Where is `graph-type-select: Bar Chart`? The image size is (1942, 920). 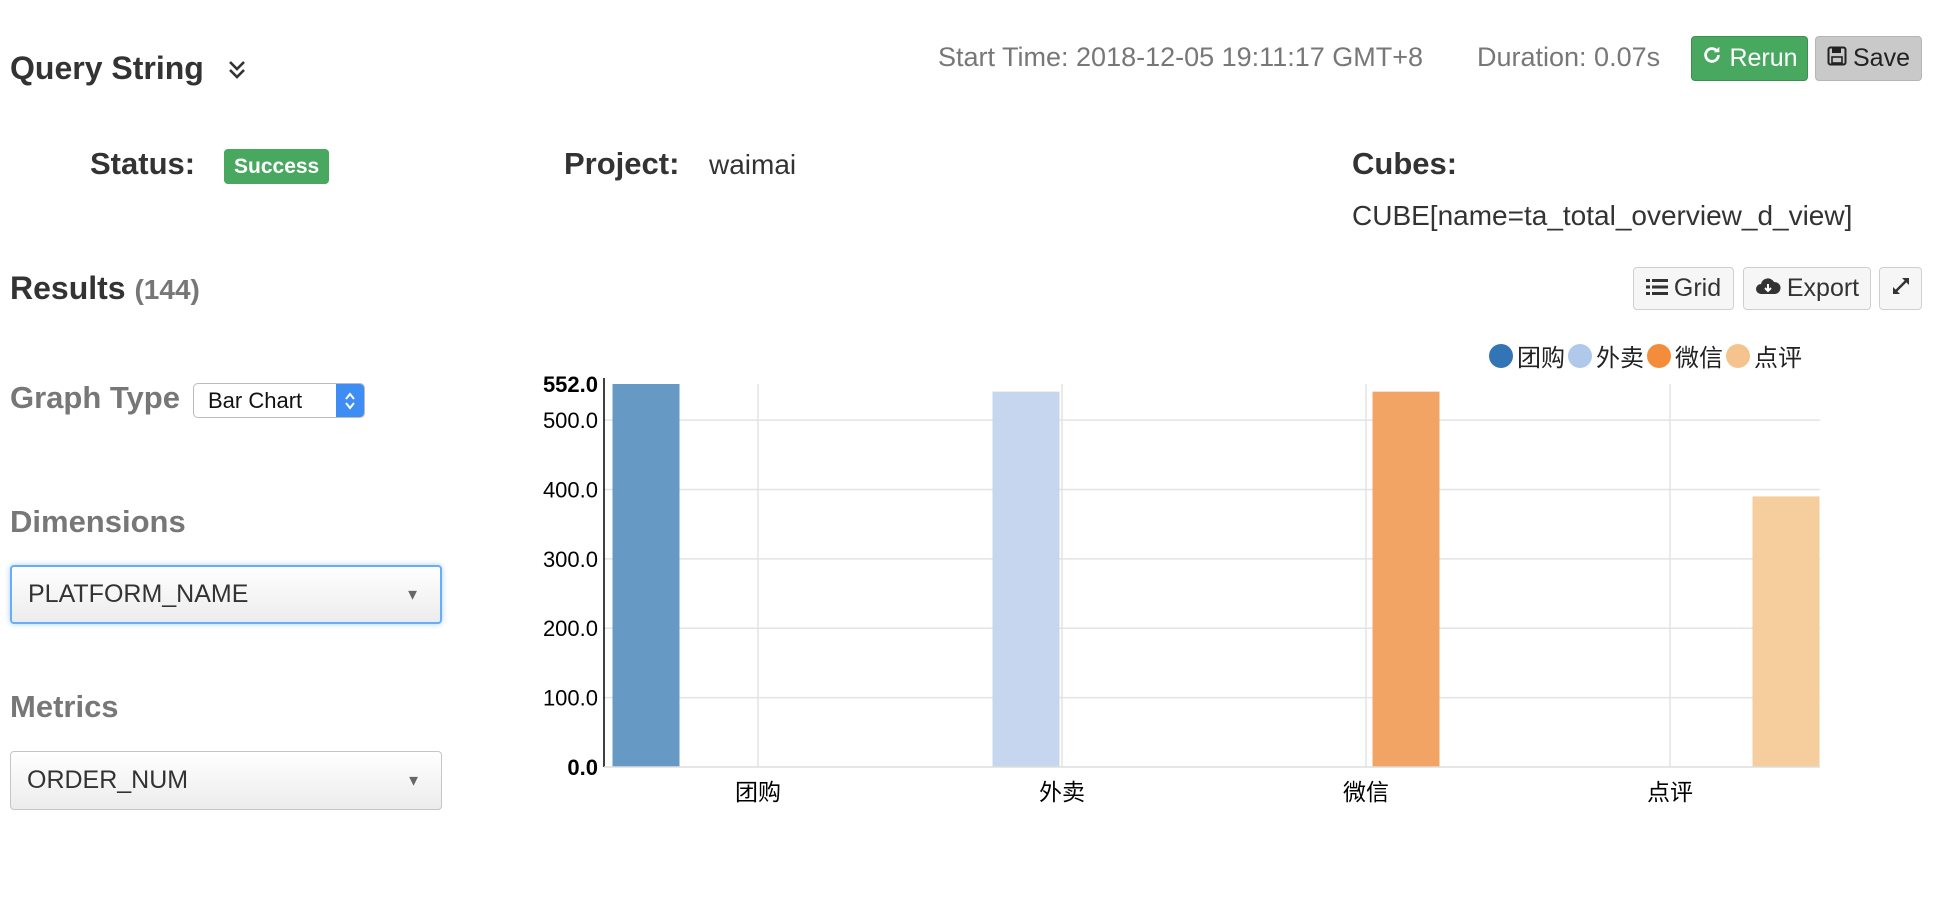 graph-type-select: Bar Chart is located at coordinates (279, 400).